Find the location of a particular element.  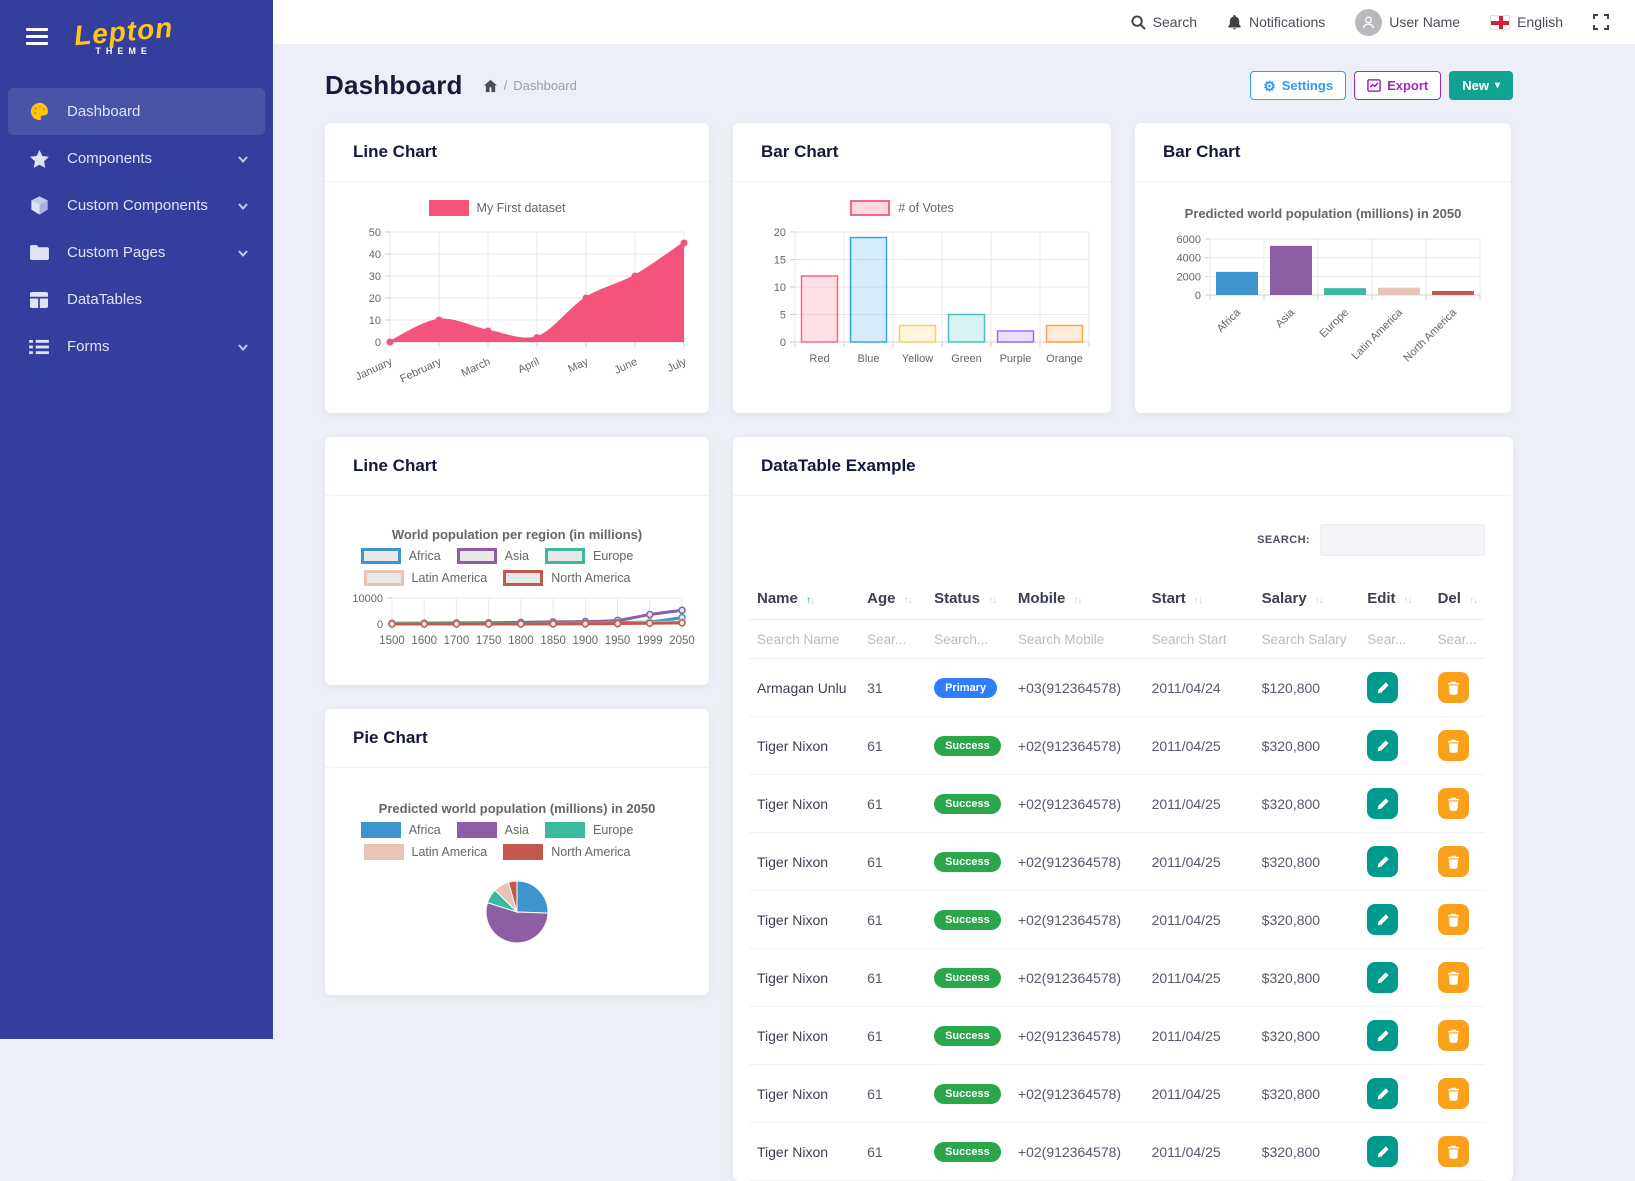

navbar-username: User Name is located at coordinates (1424, 22).